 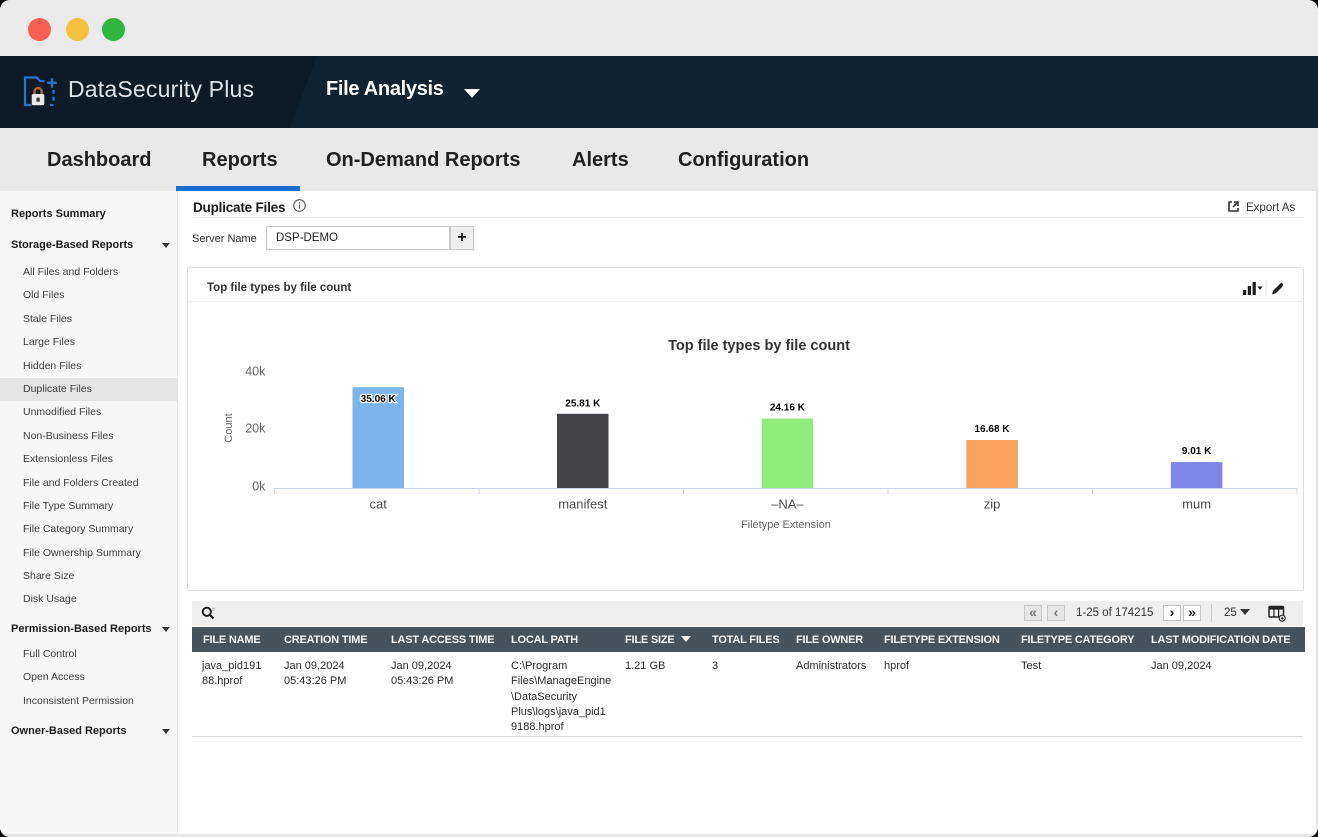 I want to click on svg-text: manifest, so click(x=583, y=504).